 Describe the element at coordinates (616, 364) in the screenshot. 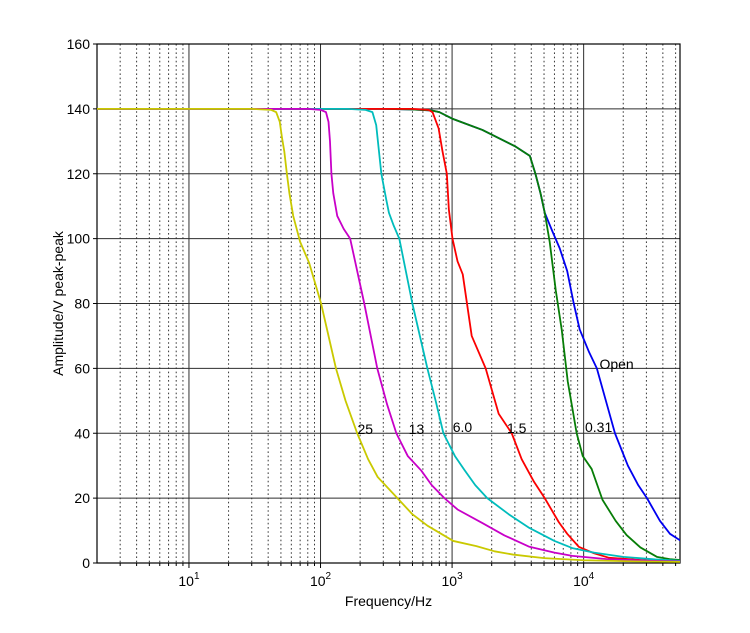

I see `curve-label-open: Open` at that location.